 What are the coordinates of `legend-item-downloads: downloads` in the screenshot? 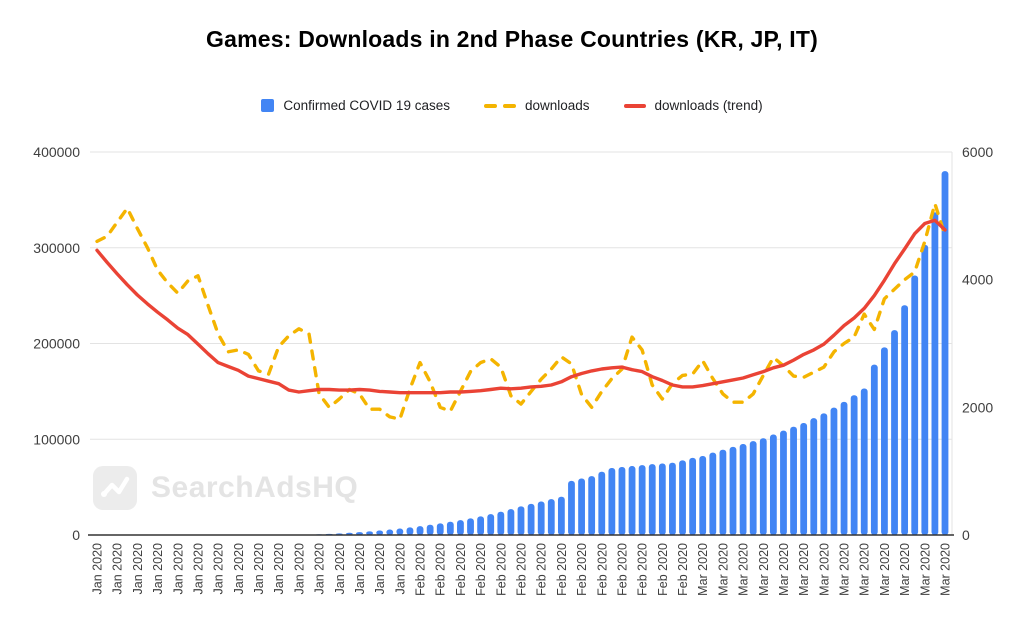 It's located at (536, 105).